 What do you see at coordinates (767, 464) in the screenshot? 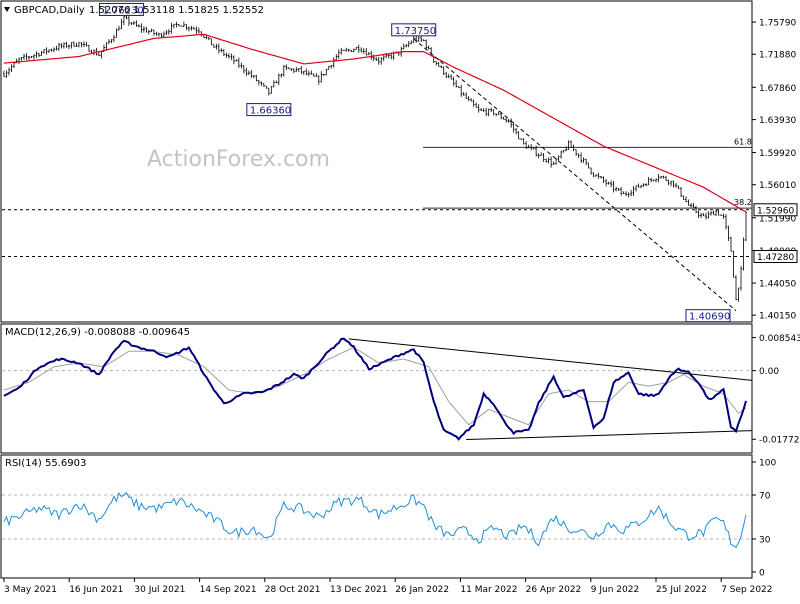
I see `rsi-tick-label: 100` at bounding box center [767, 464].